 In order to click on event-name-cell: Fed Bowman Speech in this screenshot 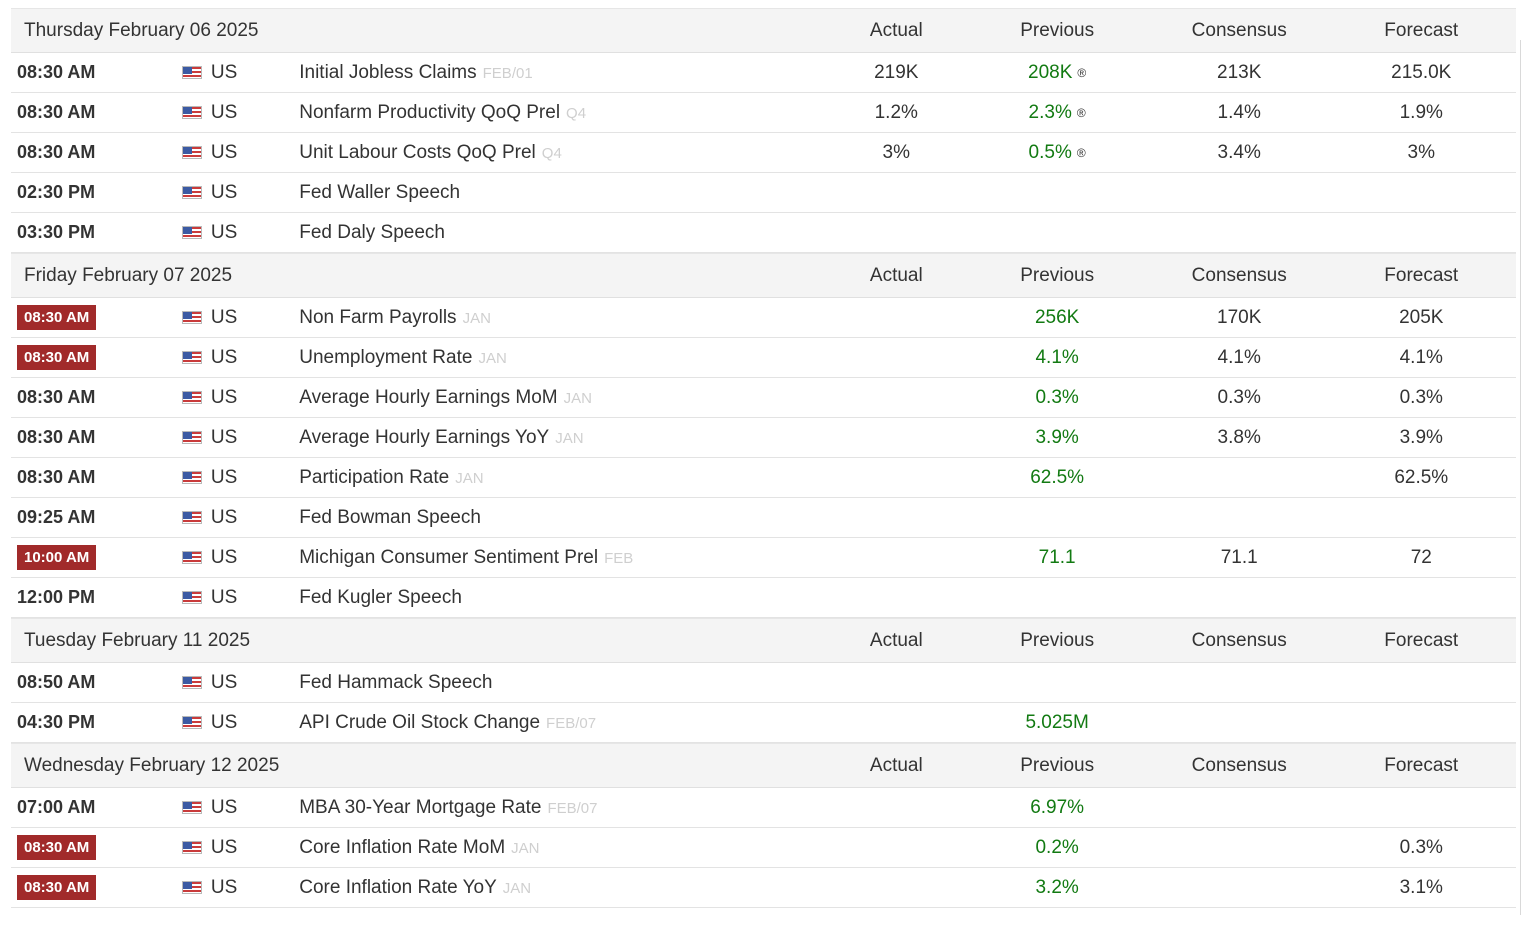, I will do `click(564, 518)`.